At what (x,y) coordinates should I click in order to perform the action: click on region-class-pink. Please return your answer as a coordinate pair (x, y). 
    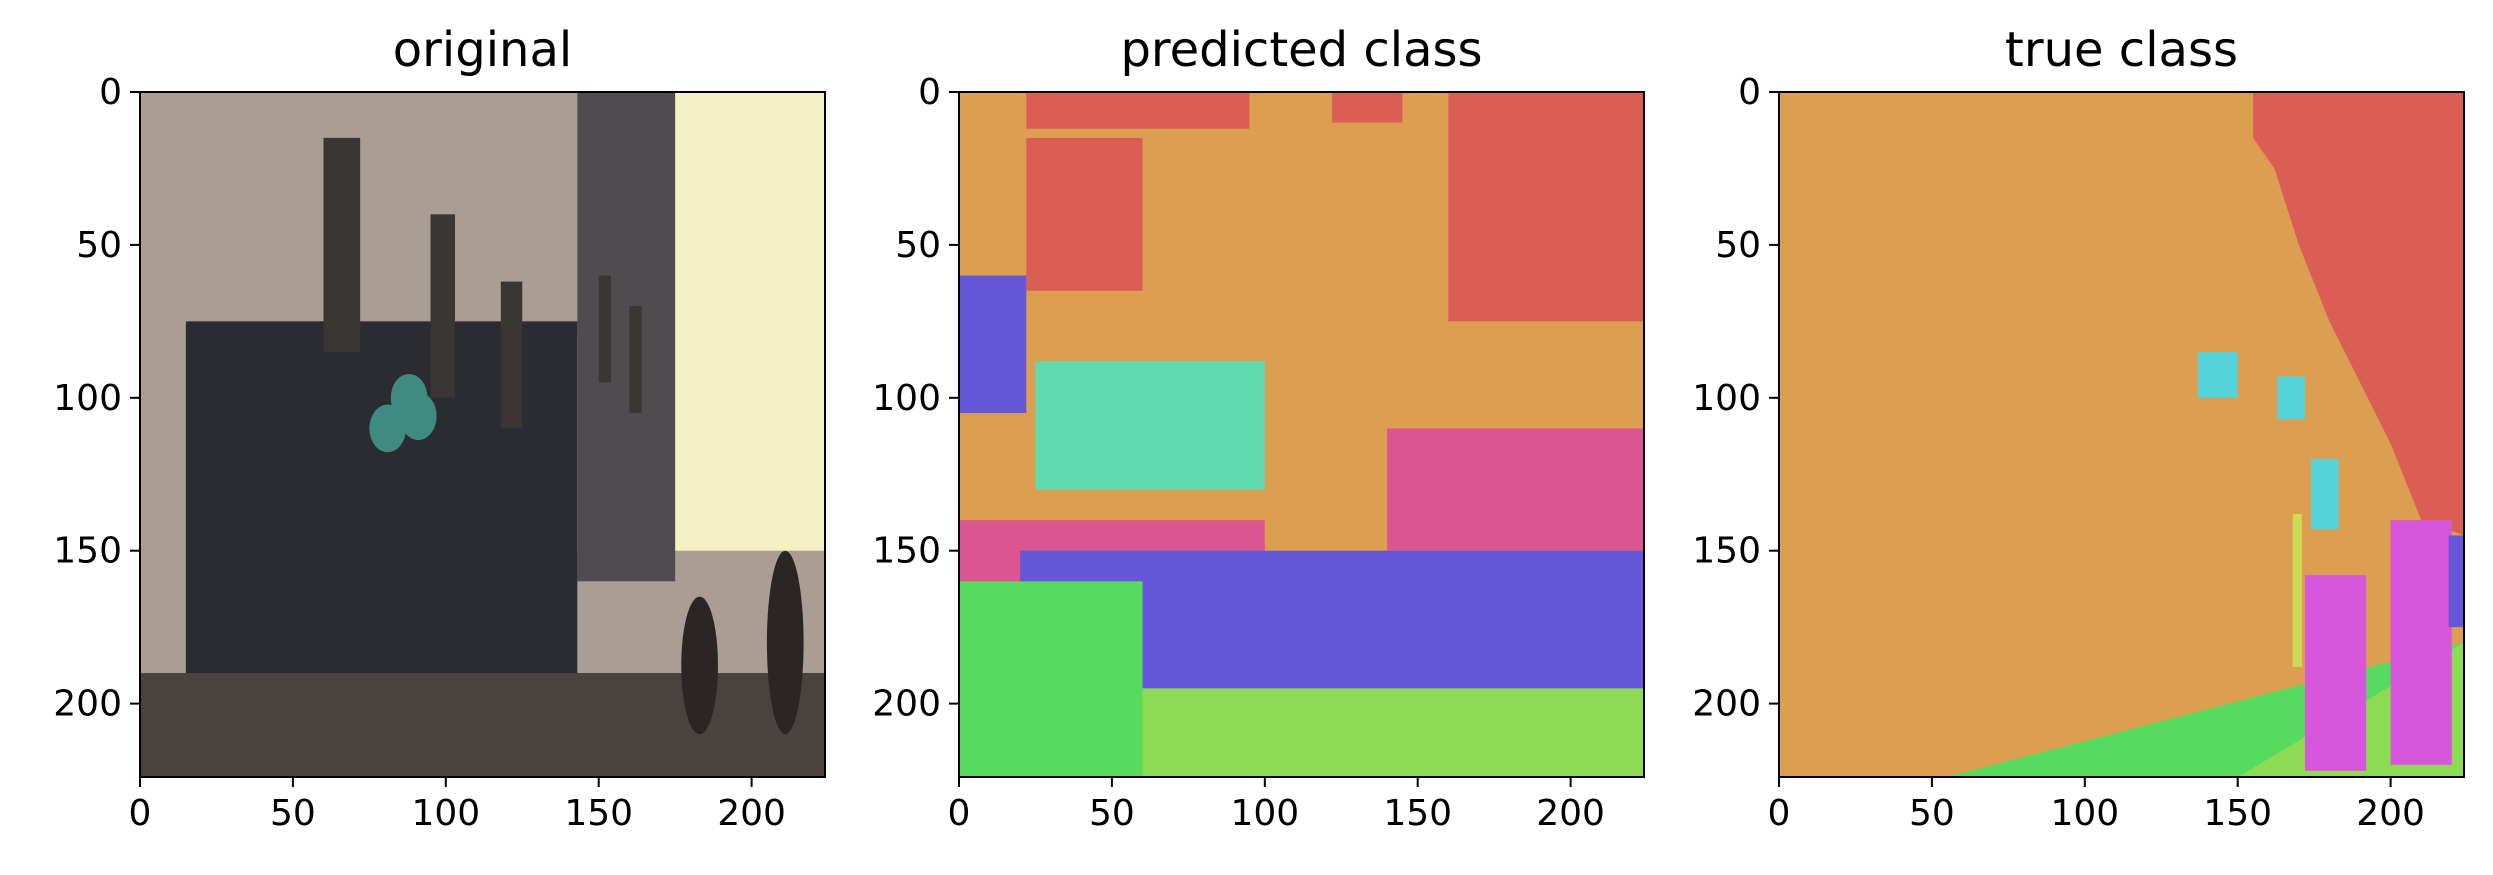
    Looking at the image, I should click on (1515, 489).